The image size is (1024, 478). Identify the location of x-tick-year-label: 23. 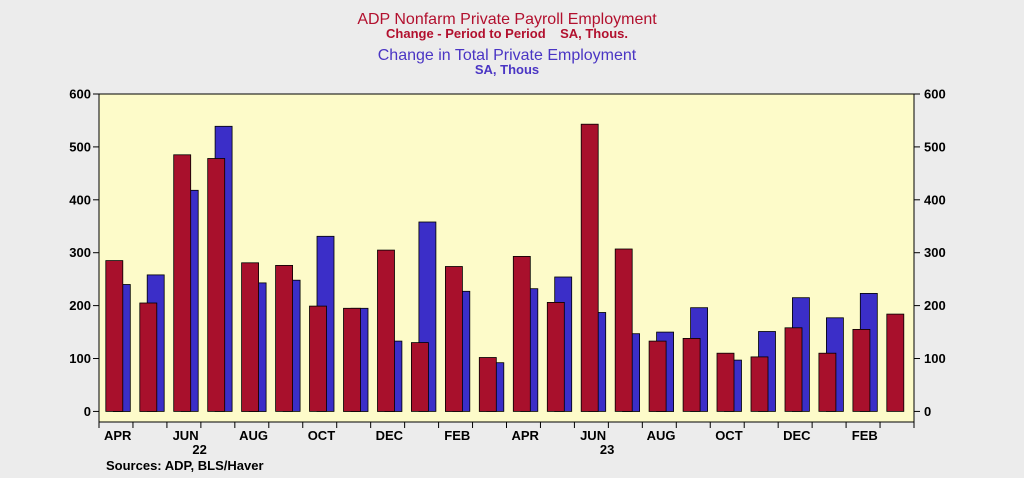
(607, 449).